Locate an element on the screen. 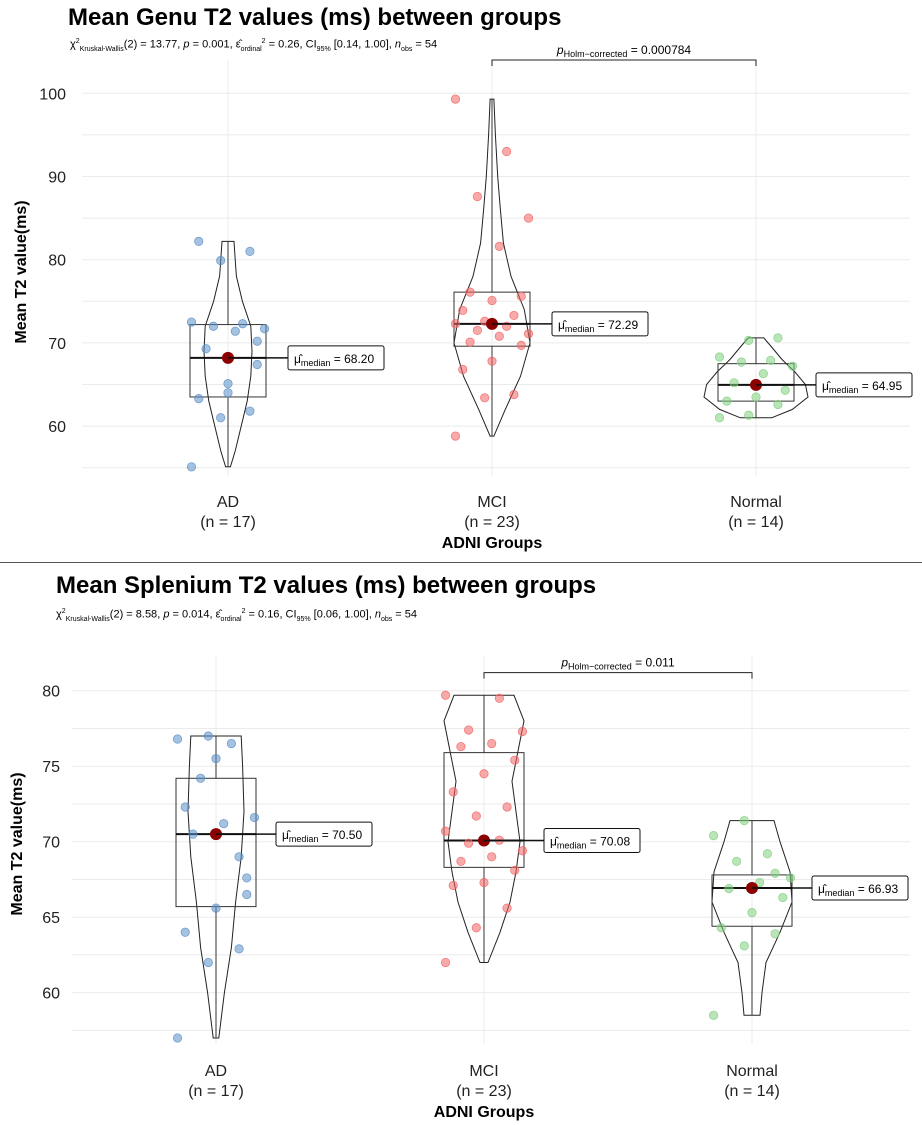  y-tick-label: 80 is located at coordinates (57, 261).